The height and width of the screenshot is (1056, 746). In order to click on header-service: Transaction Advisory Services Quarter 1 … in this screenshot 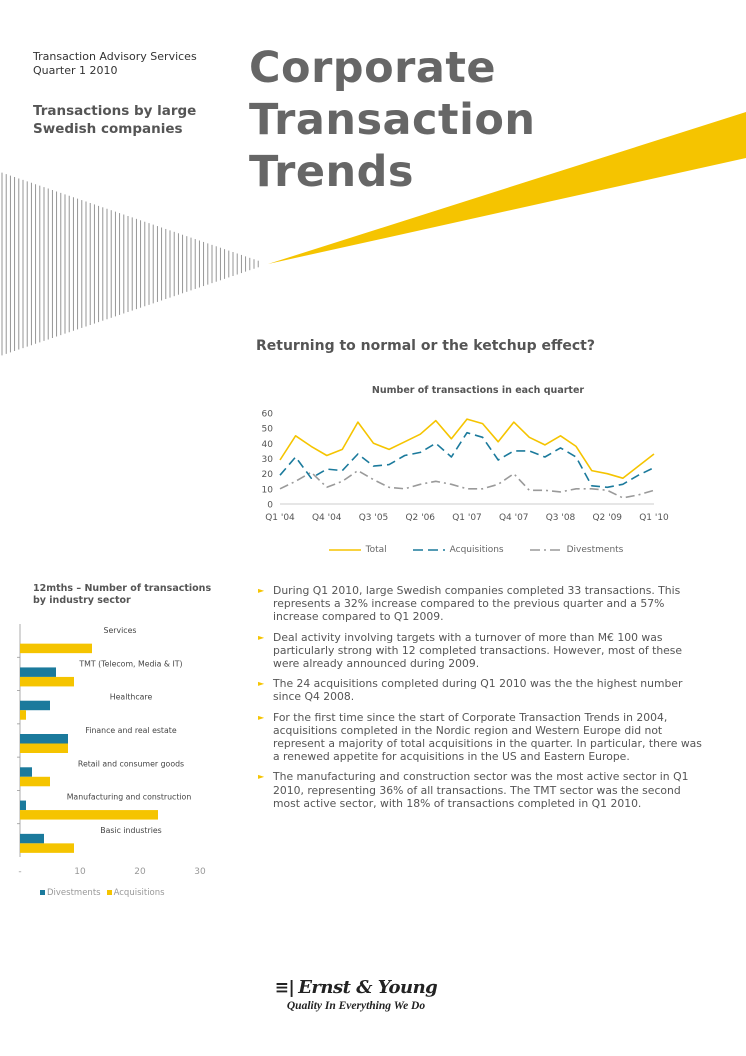, I will do `click(115, 64)`.